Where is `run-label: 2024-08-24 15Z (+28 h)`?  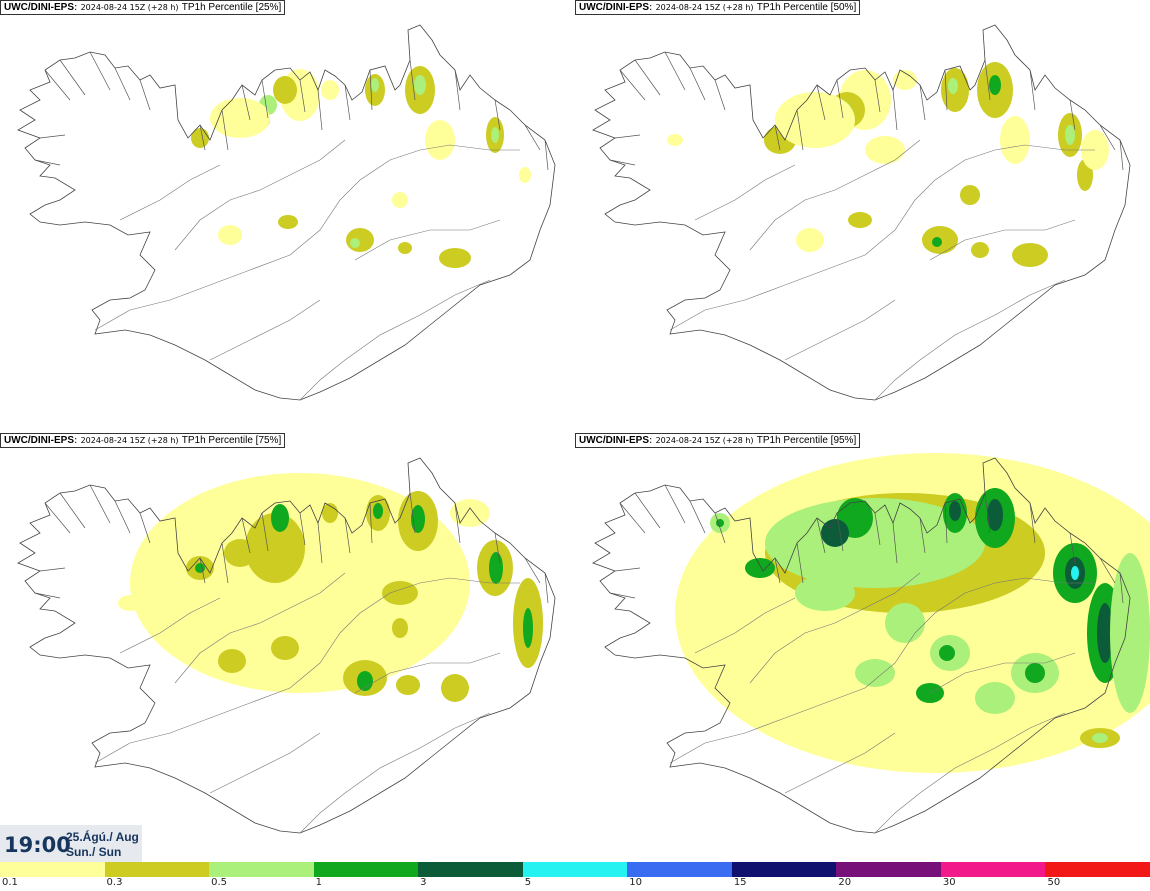 run-label: 2024-08-24 15Z (+28 h) is located at coordinates (129, 7).